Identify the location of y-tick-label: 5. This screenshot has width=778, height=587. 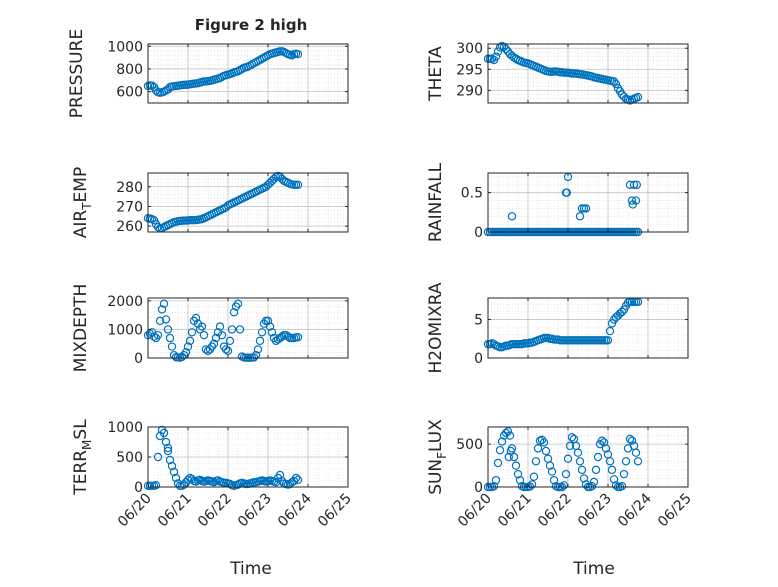
(478, 321).